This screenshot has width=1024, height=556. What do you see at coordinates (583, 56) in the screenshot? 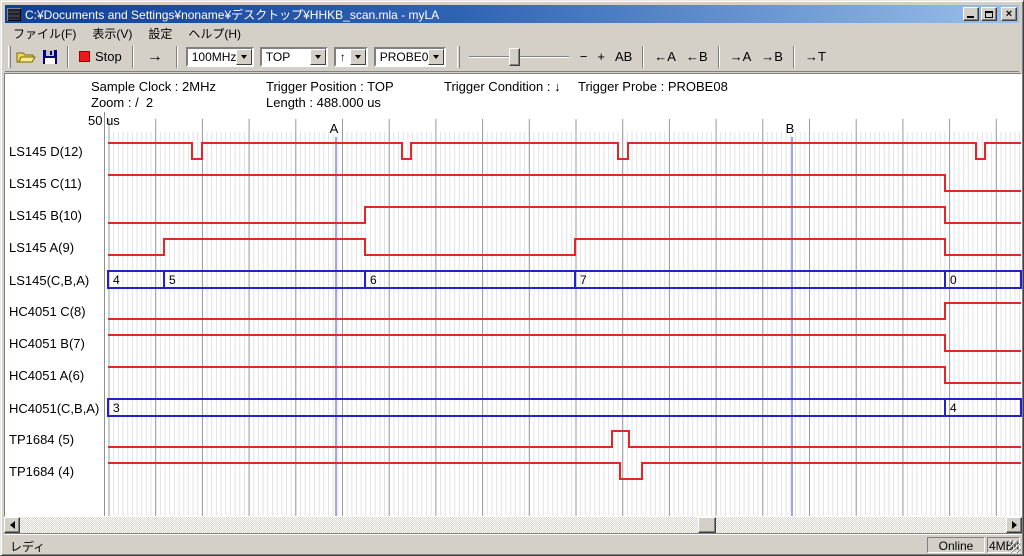
I see `zoom-out-button: −` at bounding box center [583, 56].